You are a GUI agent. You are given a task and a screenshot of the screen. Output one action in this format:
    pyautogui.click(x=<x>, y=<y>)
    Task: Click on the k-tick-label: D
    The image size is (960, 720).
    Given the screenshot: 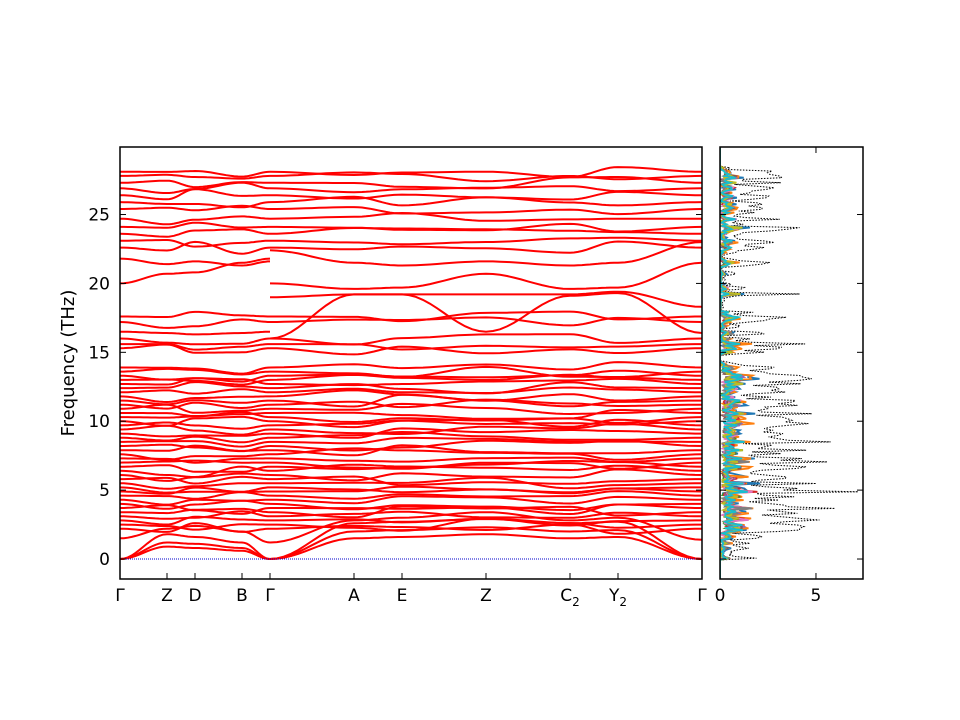 What is the action you would take?
    pyautogui.click(x=194, y=596)
    